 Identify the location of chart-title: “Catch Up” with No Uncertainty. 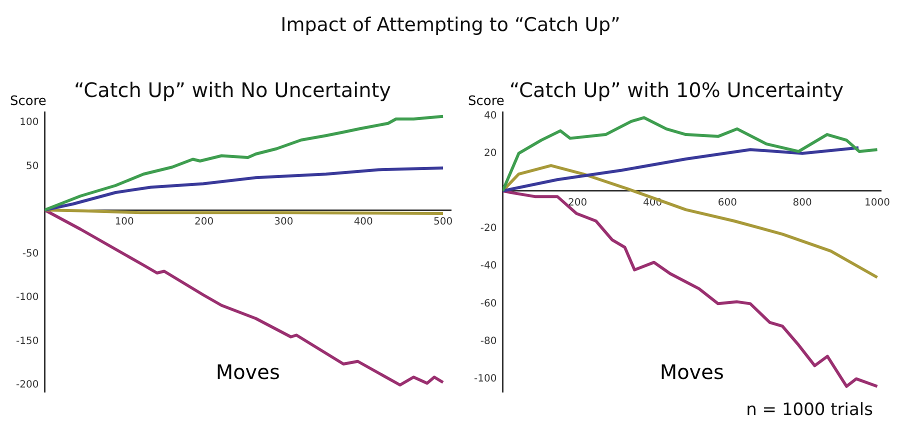
(233, 90).